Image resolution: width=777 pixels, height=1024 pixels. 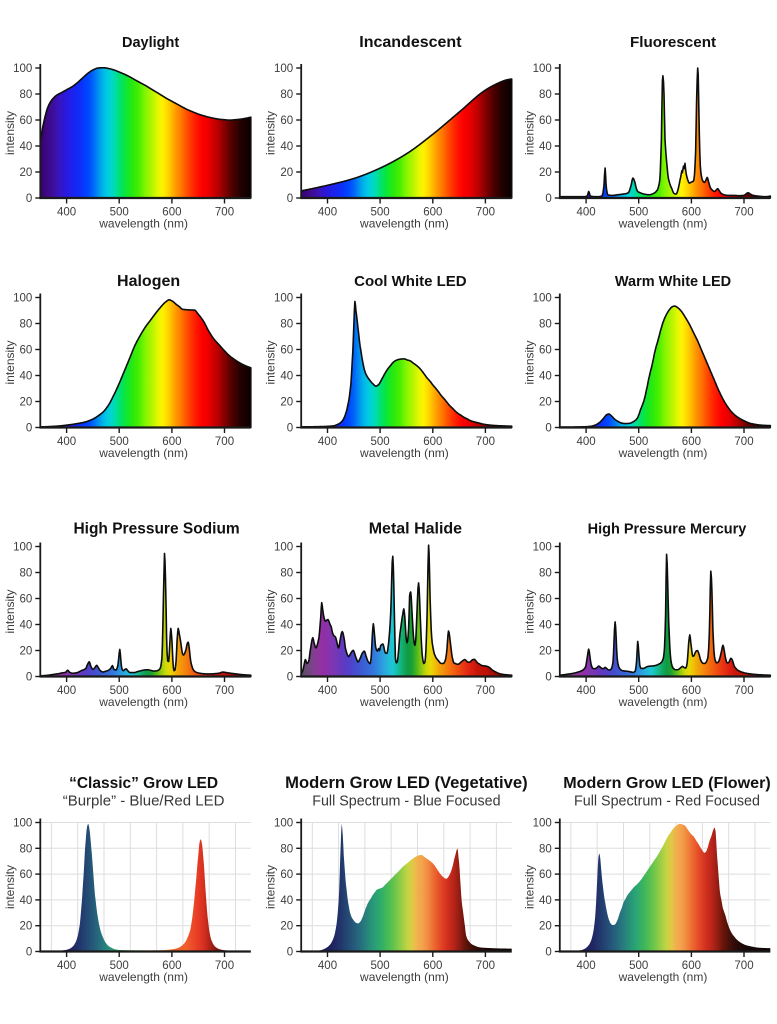 I want to click on svg-text: “Classic” Grow LED, so click(x=143, y=783).